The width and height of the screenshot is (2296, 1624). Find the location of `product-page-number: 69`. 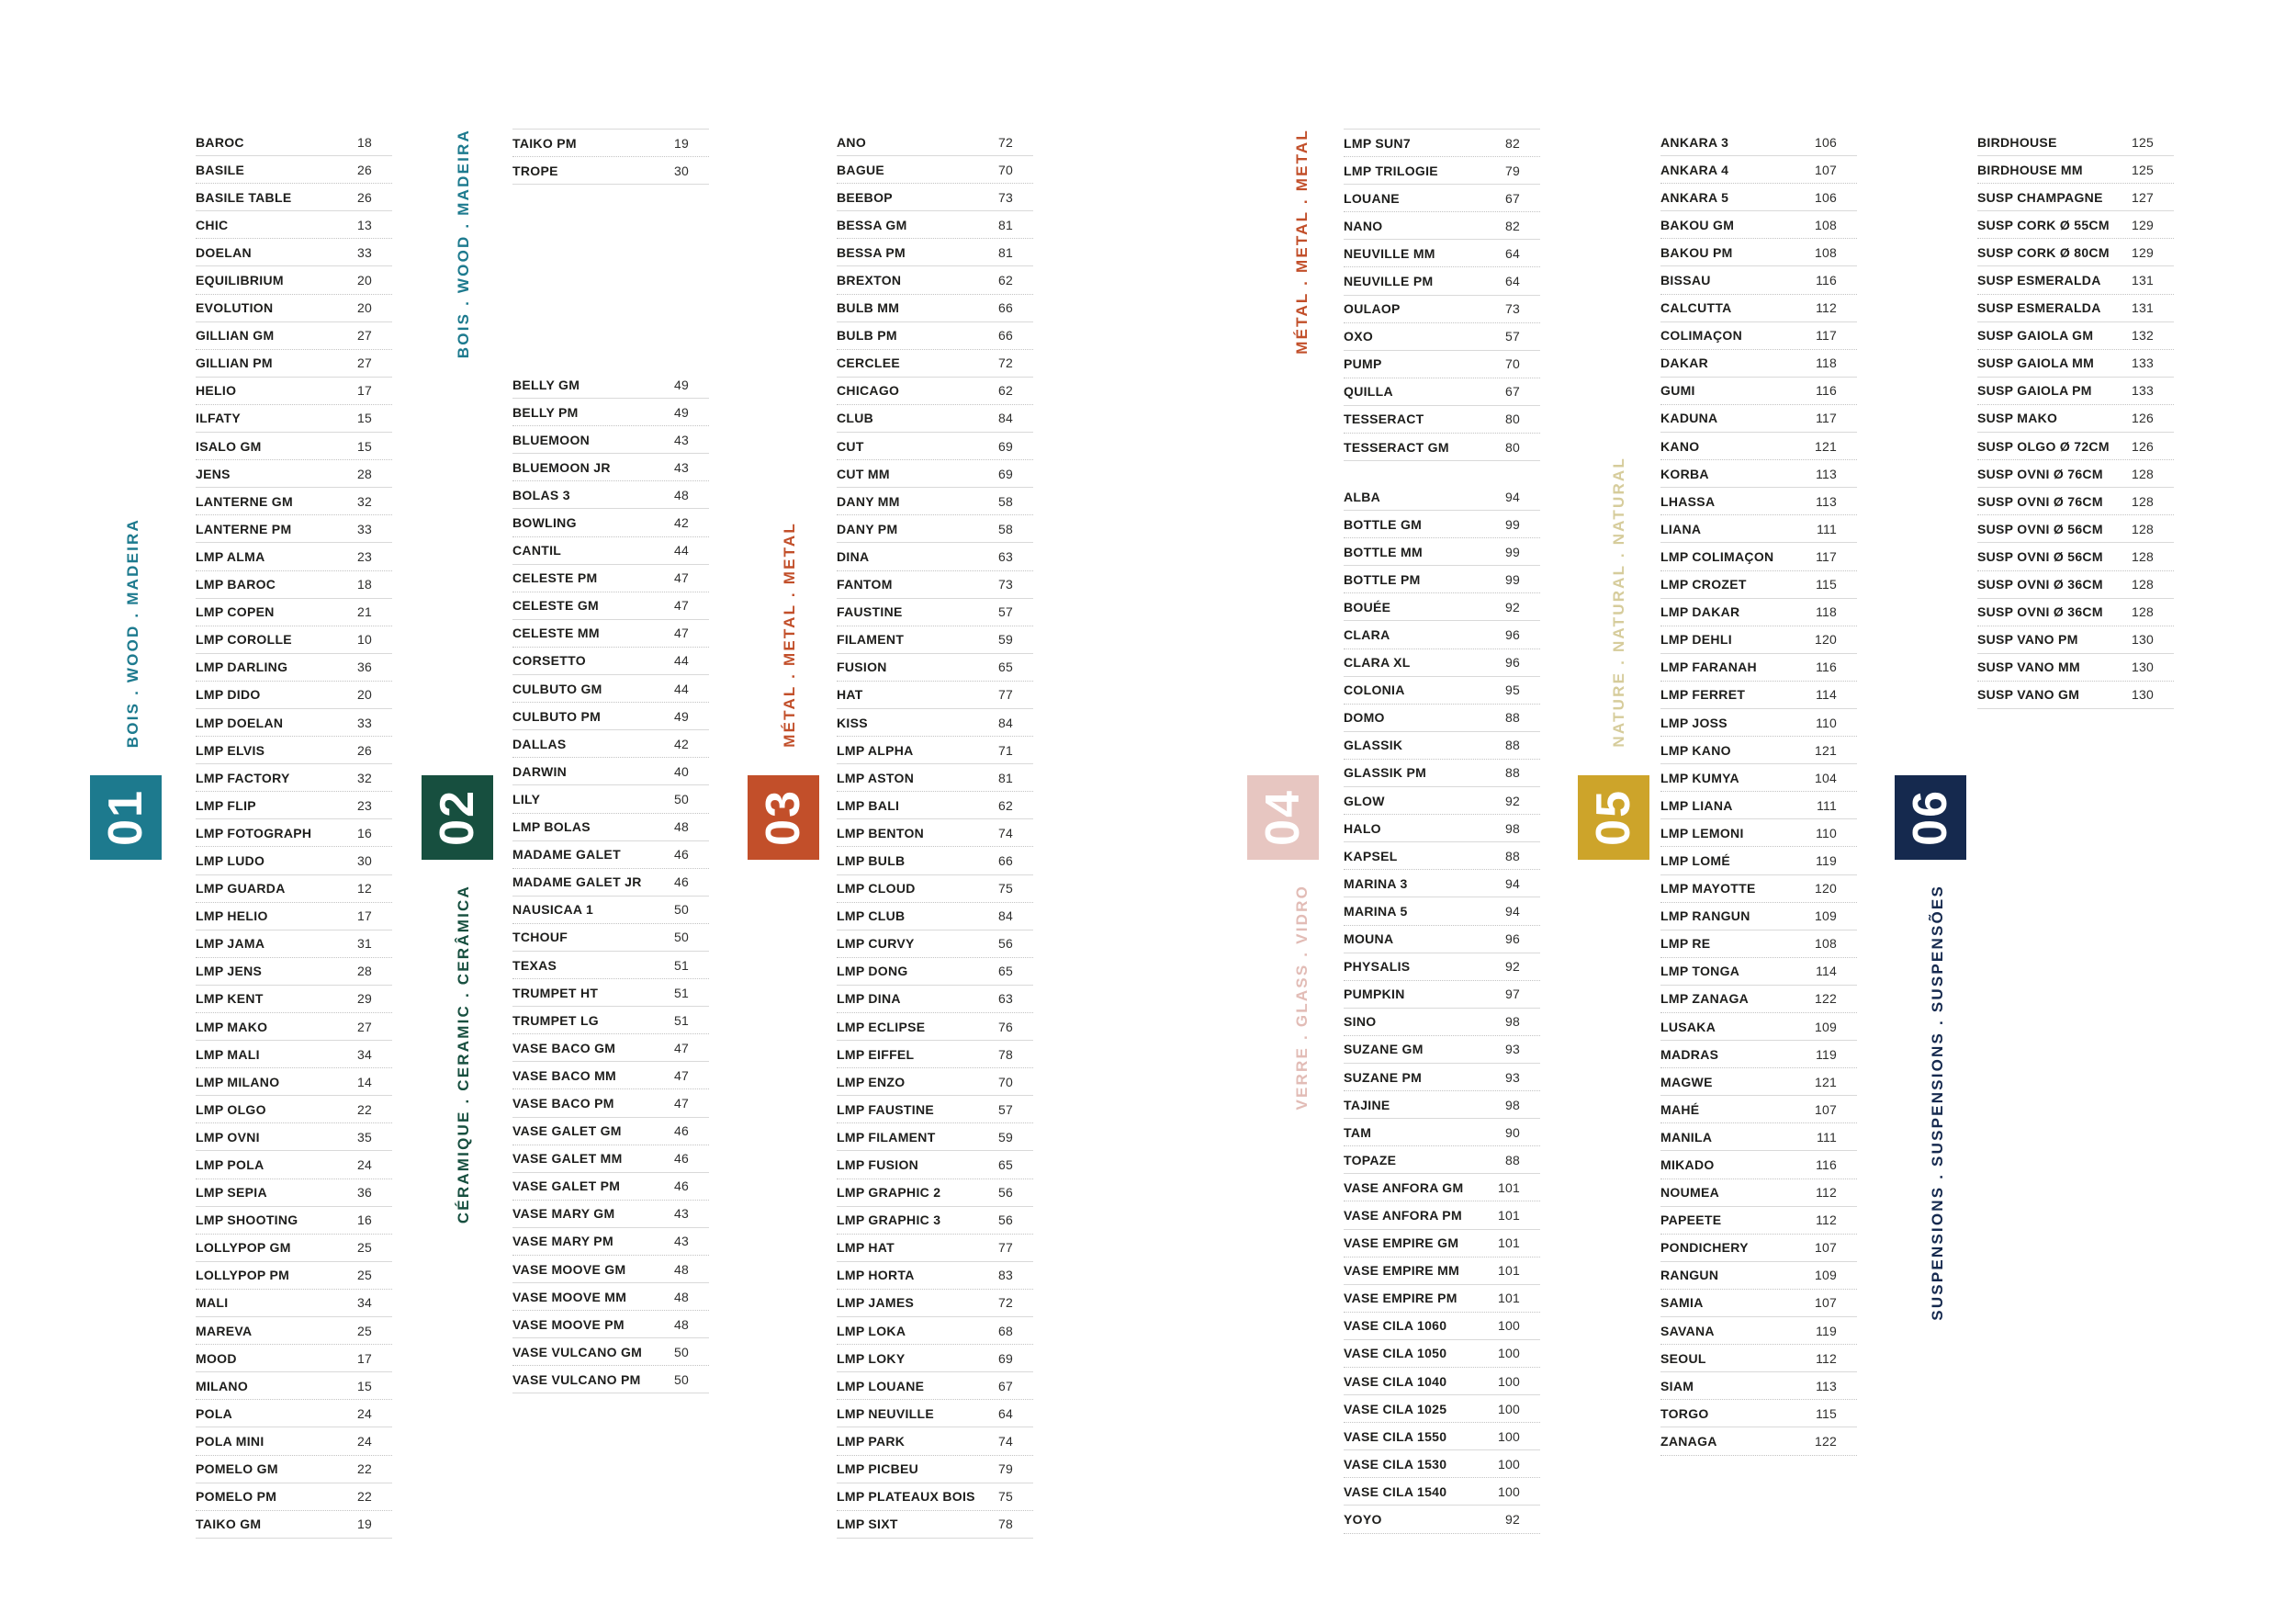

product-page-number: 69 is located at coordinates (1005, 1358).